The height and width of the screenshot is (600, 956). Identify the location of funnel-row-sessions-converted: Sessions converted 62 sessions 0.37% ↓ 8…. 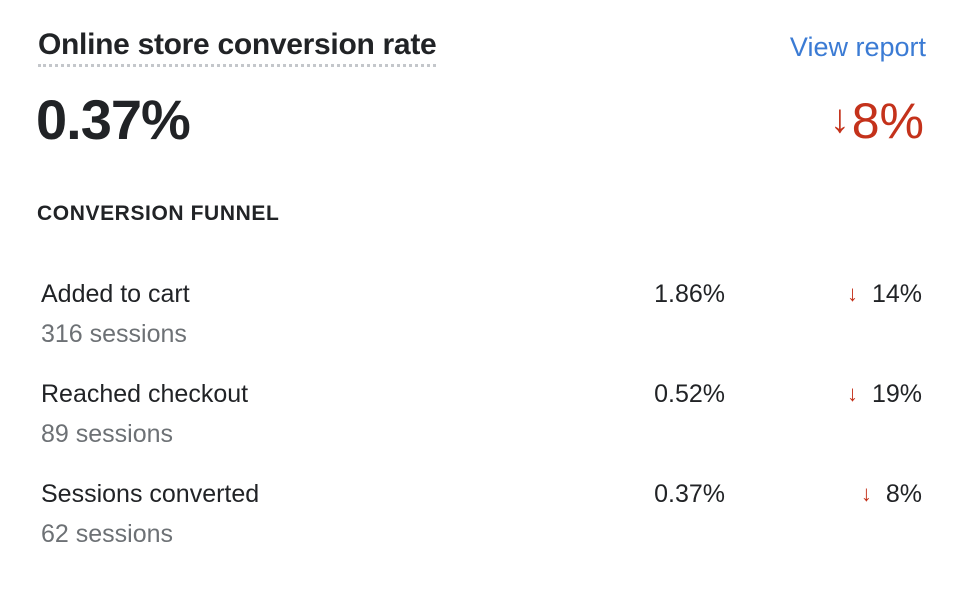
(481, 518).